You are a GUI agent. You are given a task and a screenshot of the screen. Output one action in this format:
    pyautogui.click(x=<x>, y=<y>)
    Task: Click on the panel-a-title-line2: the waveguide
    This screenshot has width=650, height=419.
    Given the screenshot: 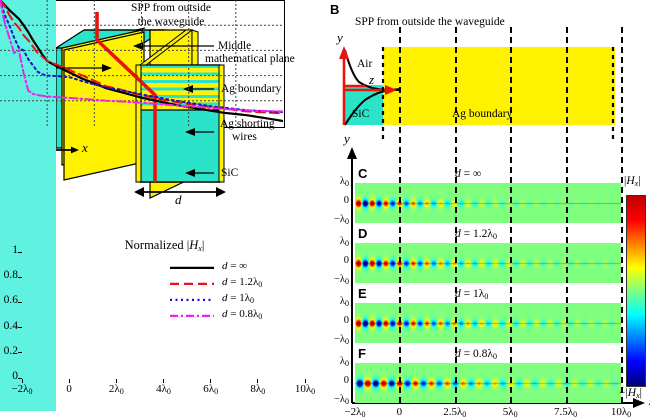 What is the action you would take?
    pyautogui.click(x=171, y=22)
    